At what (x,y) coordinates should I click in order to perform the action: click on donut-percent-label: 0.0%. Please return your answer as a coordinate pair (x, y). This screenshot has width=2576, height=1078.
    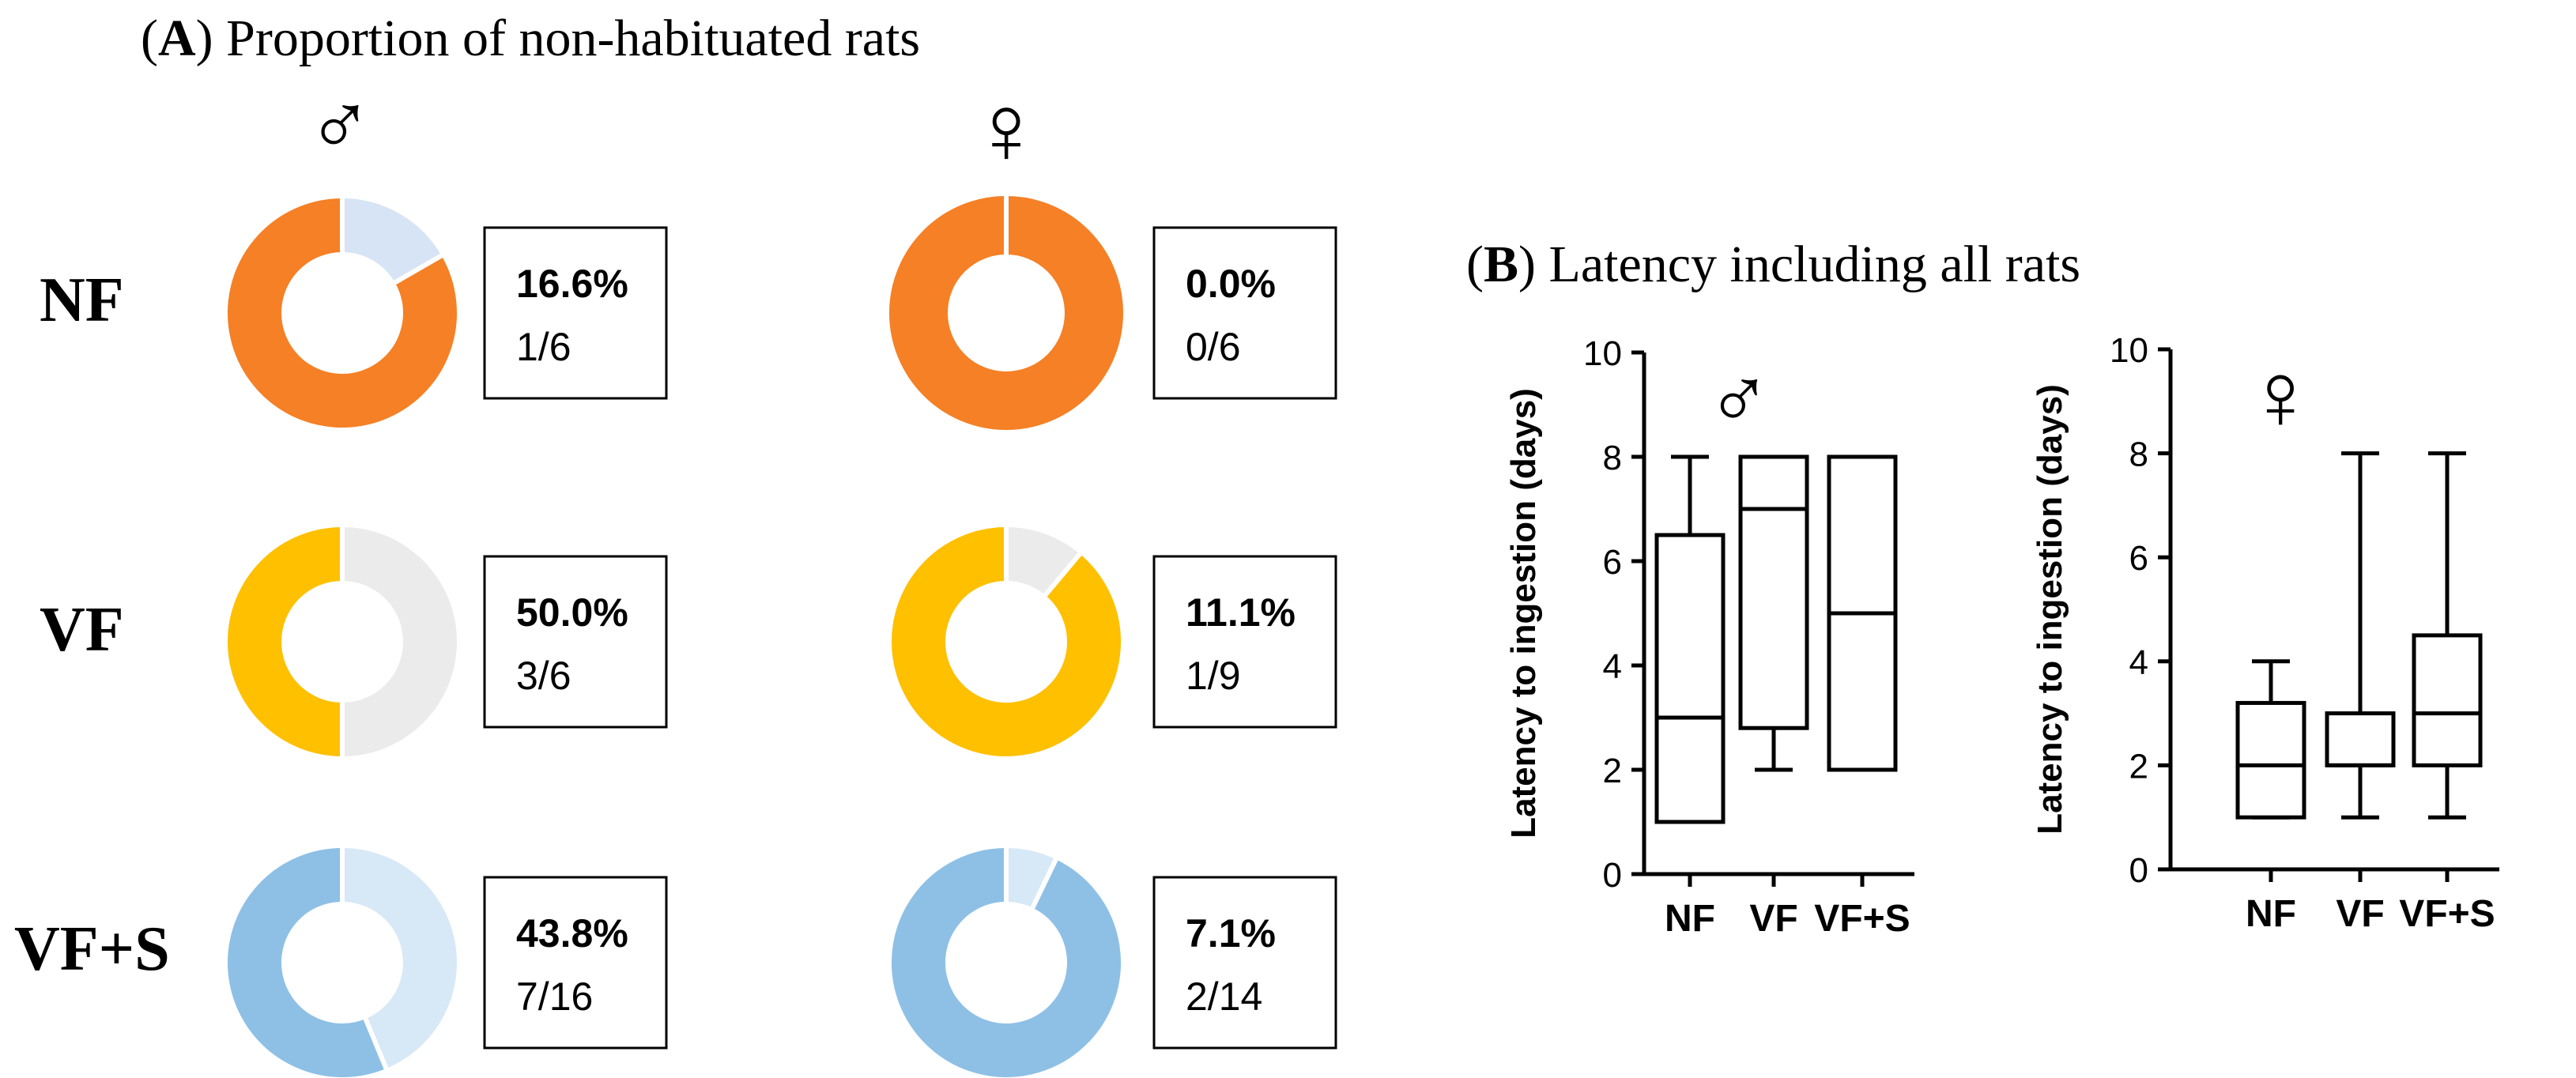
    Looking at the image, I should click on (1231, 284).